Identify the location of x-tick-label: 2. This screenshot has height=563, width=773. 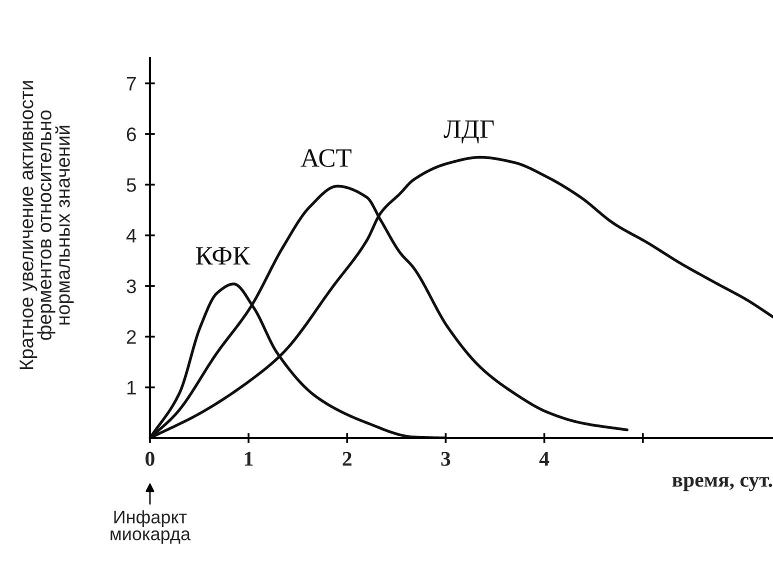
(347, 459).